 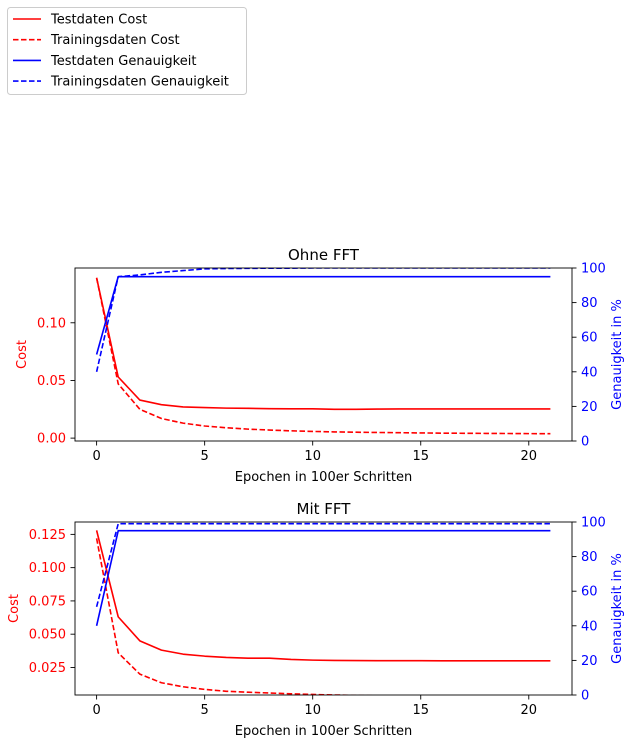 What do you see at coordinates (51, 381) in the screenshot?
I see `y-tick-label: 0.05` at bounding box center [51, 381].